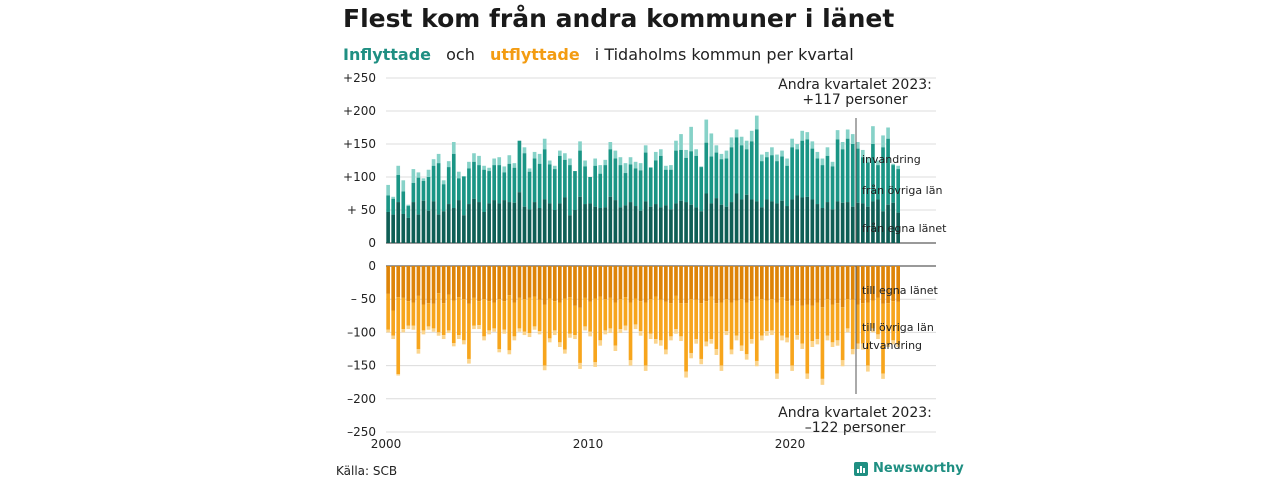 This screenshot has width=1280, height=480. I want to click on series-label-fran-ovriga-lan: från övriga län, so click(902, 190).